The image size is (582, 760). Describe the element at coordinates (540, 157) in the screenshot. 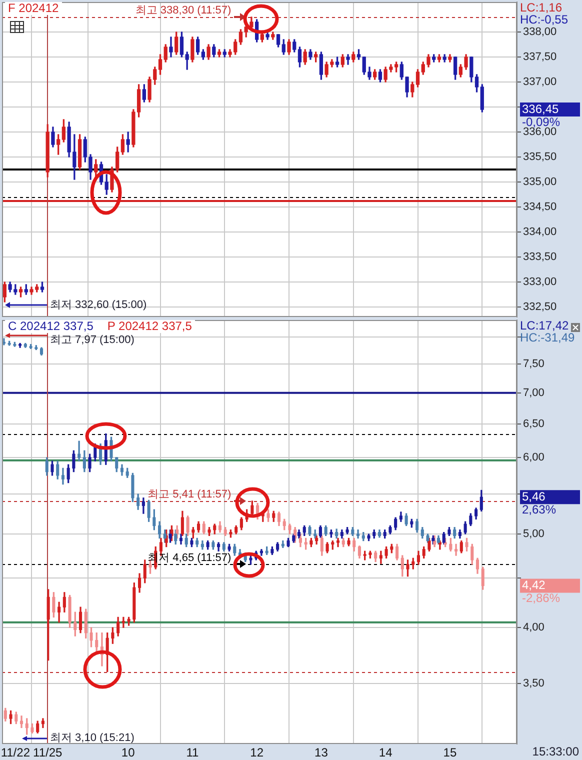

I see `y-tick-label: 335,50` at that location.